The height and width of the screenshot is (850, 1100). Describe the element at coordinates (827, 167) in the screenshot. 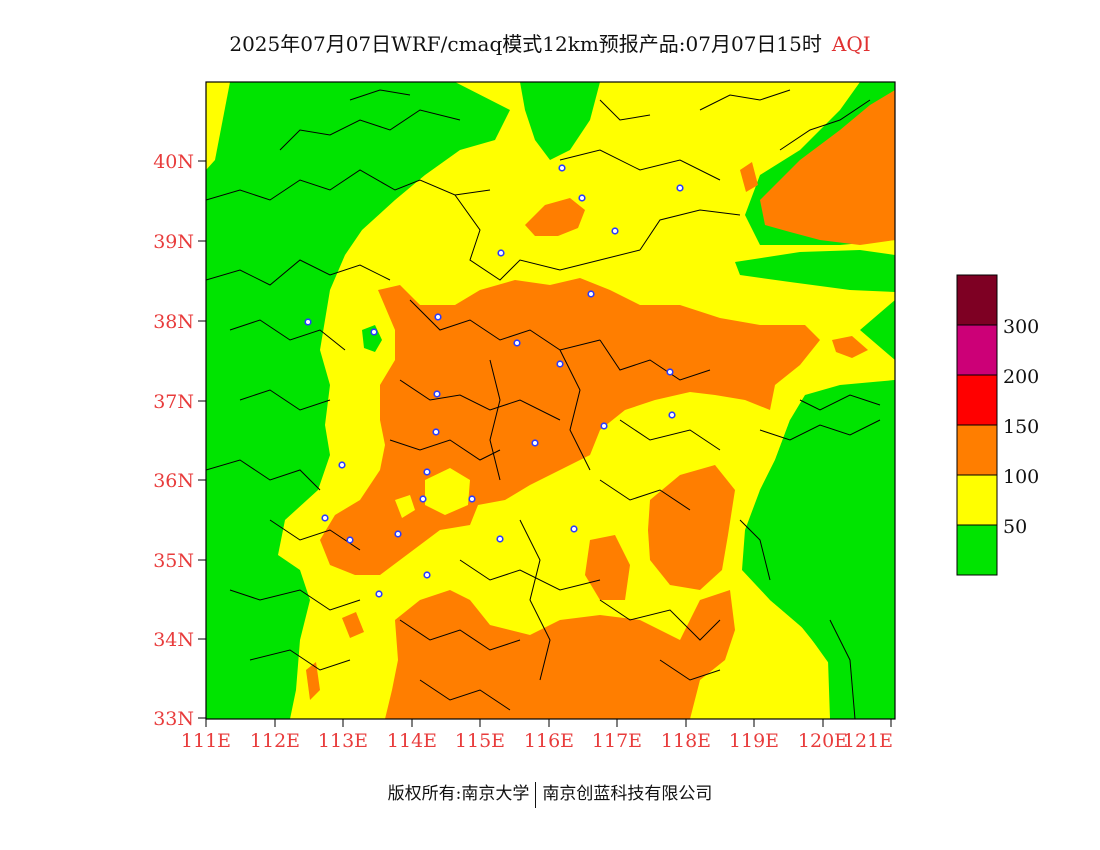

I see `aqi-region-usg-northeast` at that location.